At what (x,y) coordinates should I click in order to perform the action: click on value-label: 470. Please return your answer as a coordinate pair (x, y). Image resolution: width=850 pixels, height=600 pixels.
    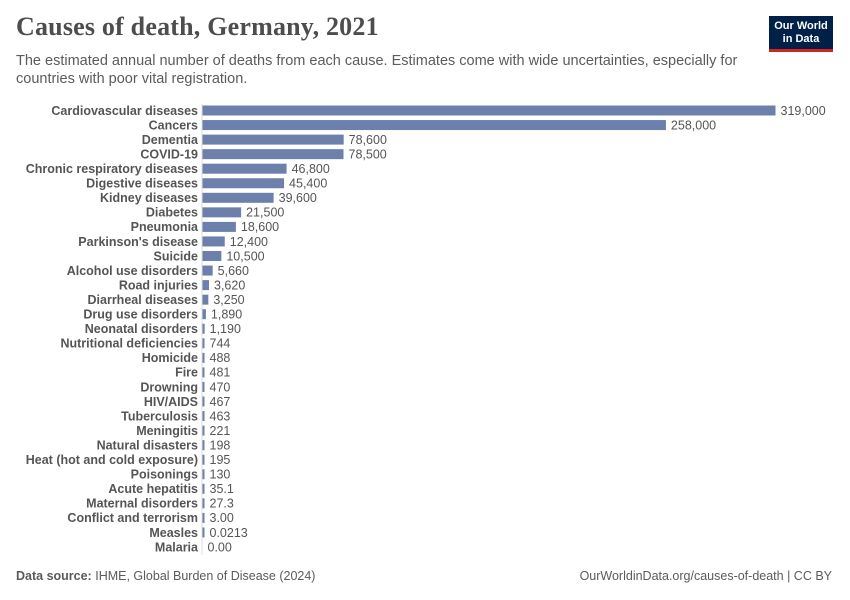
    Looking at the image, I should click on (220, 387).